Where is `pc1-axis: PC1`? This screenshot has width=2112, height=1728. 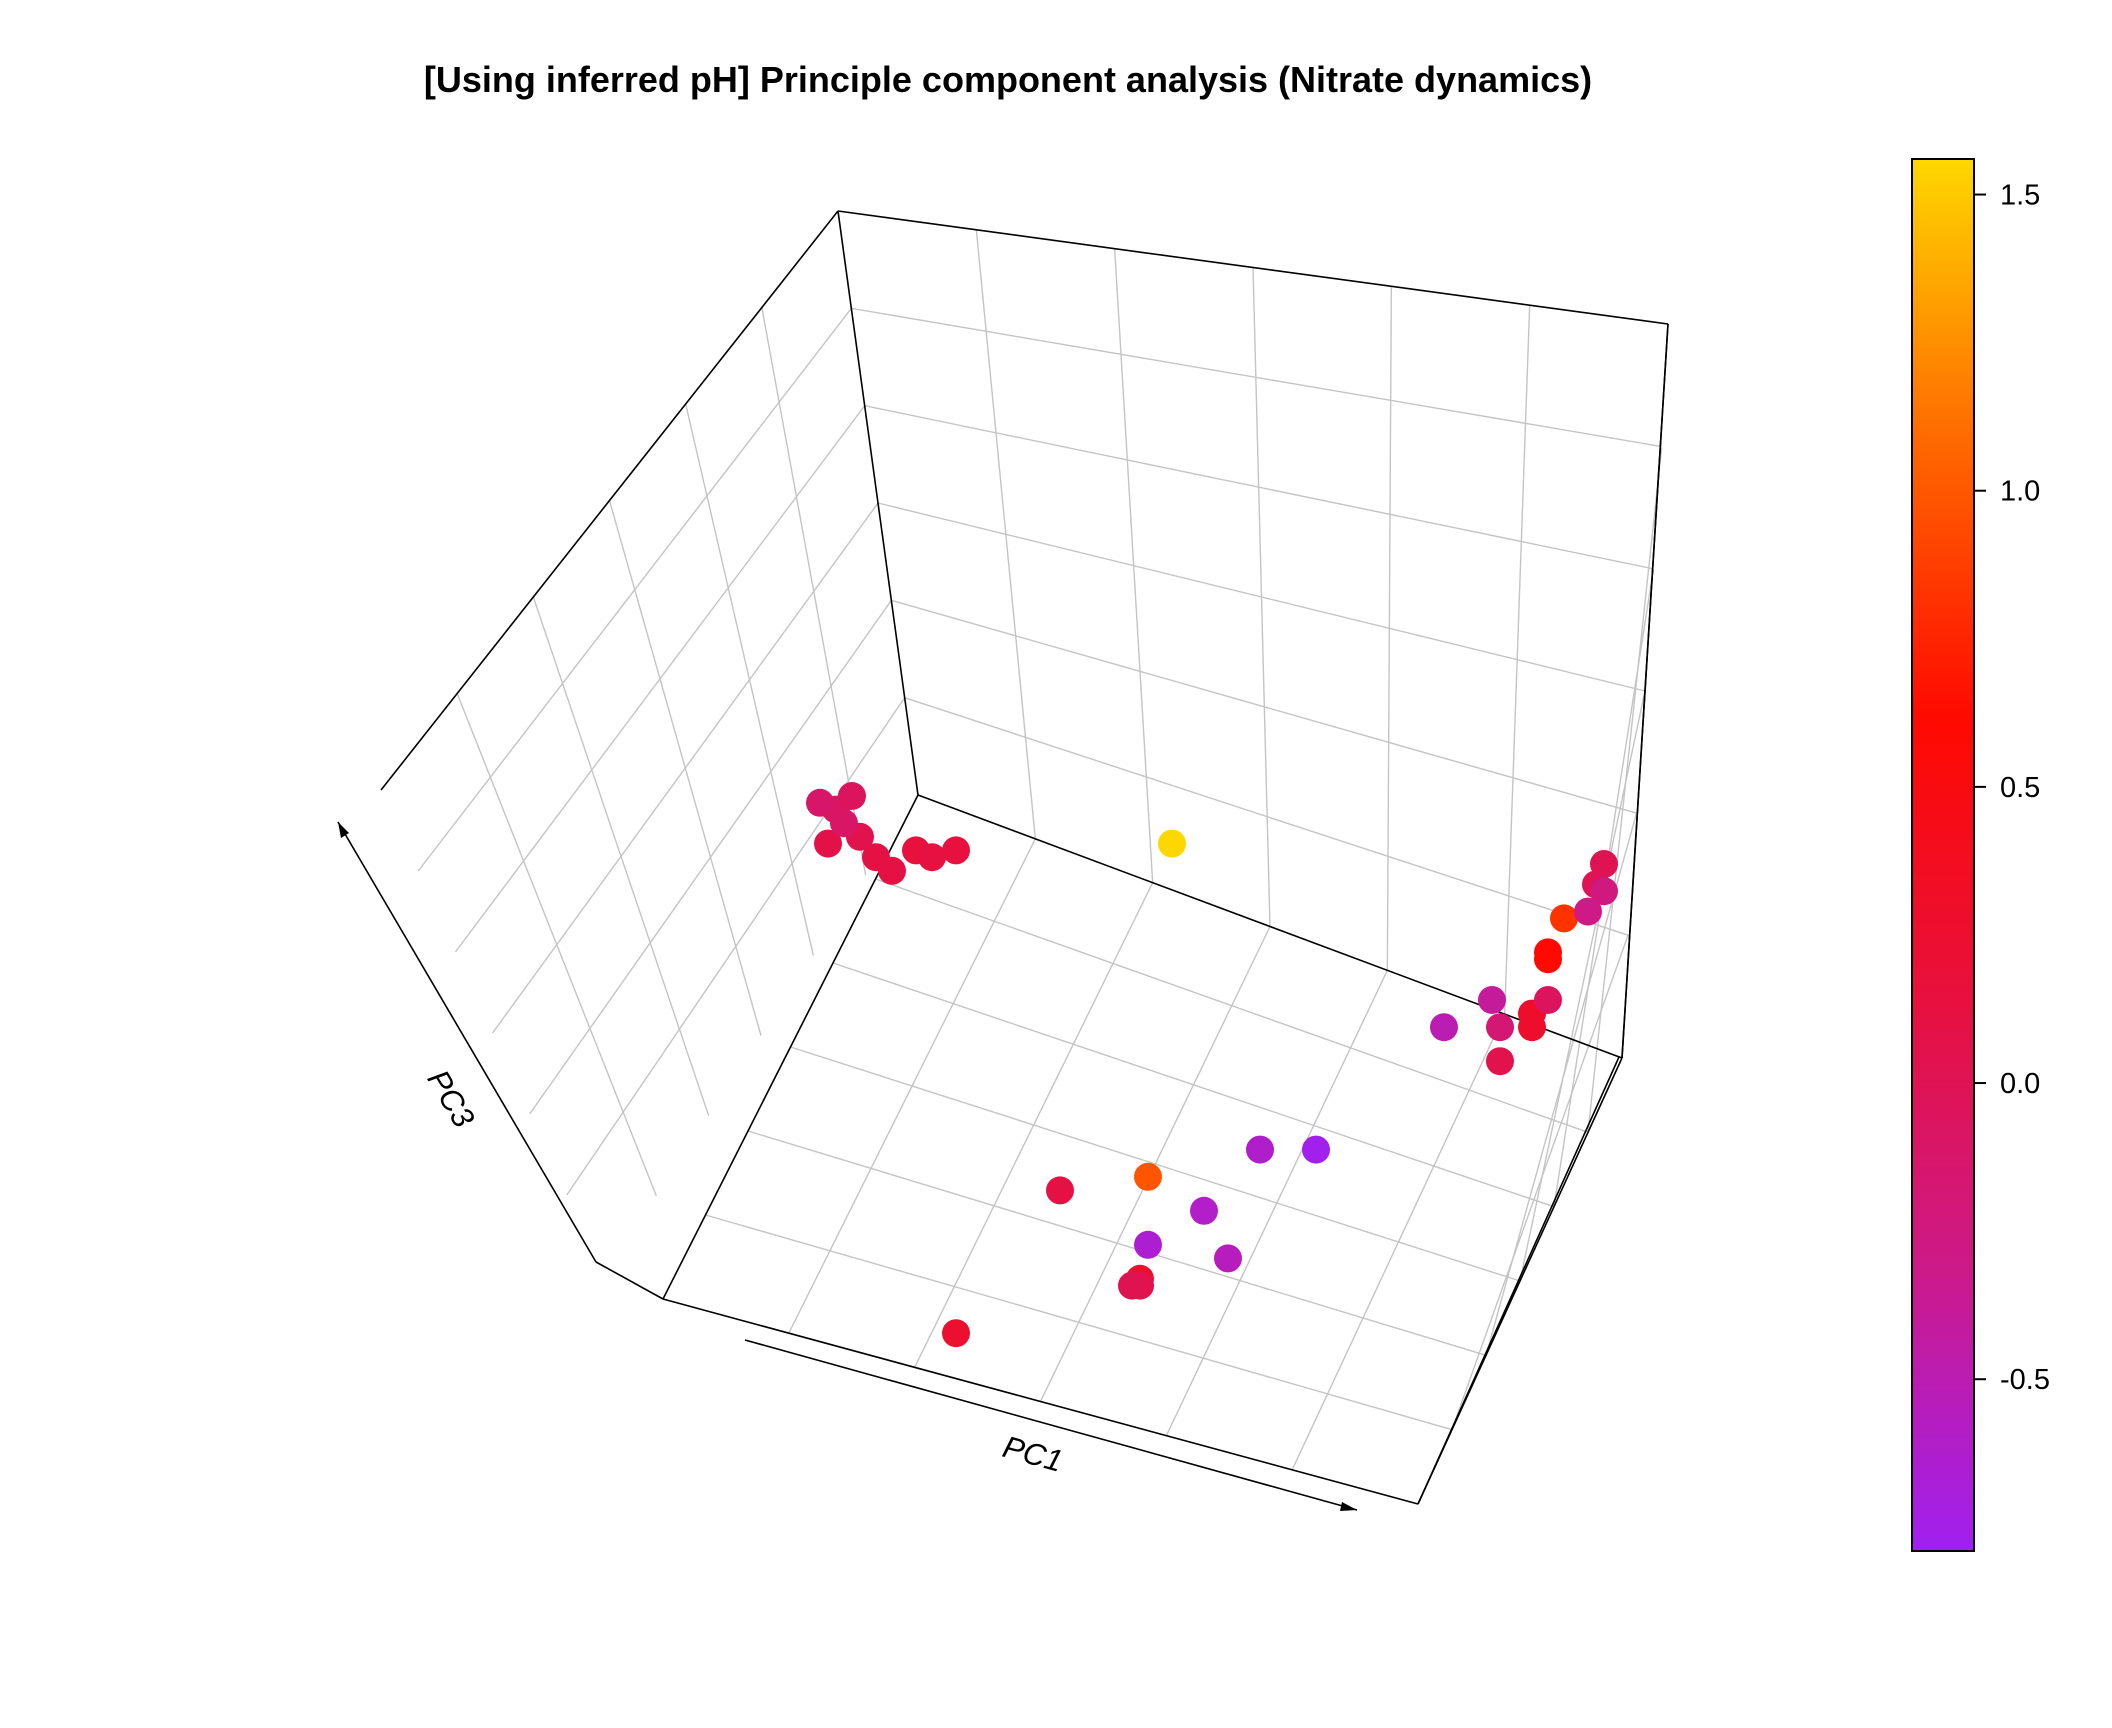 pc1-axis: PC1 is located at coordinates (1051, 1425).